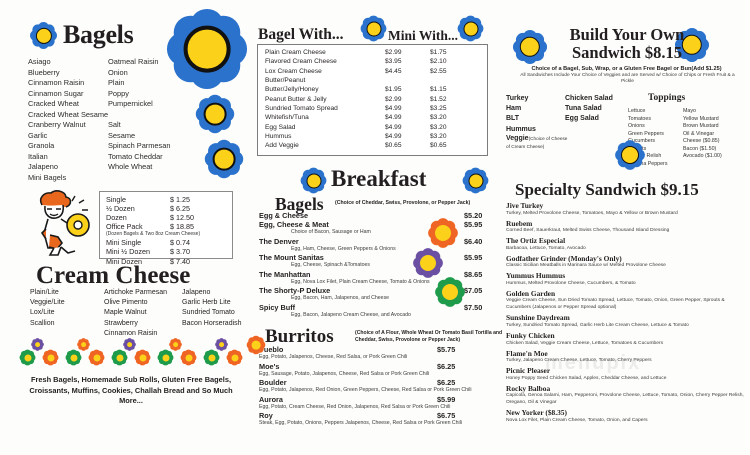 This screenshot has width=750, height=455. What do you see at coordinates (133, 351) in the screenshot?
I see `flower-border-decoration` at bounding box center [133, 351].